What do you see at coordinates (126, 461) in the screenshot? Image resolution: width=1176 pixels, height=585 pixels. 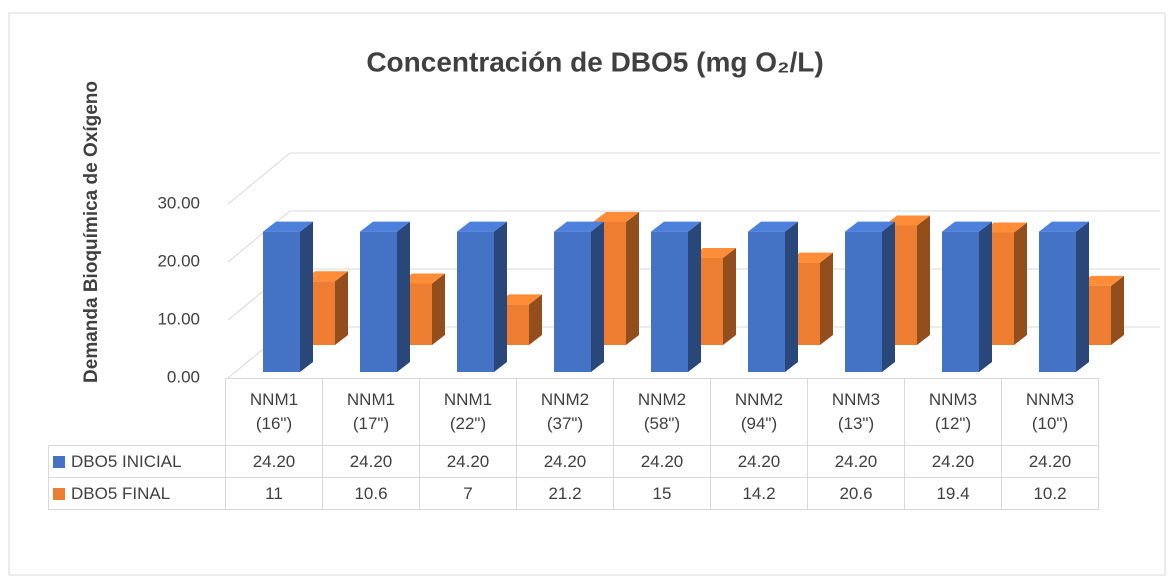 I see `legend-label: DBO5 INICIAL` at bounding box center [126, 461].